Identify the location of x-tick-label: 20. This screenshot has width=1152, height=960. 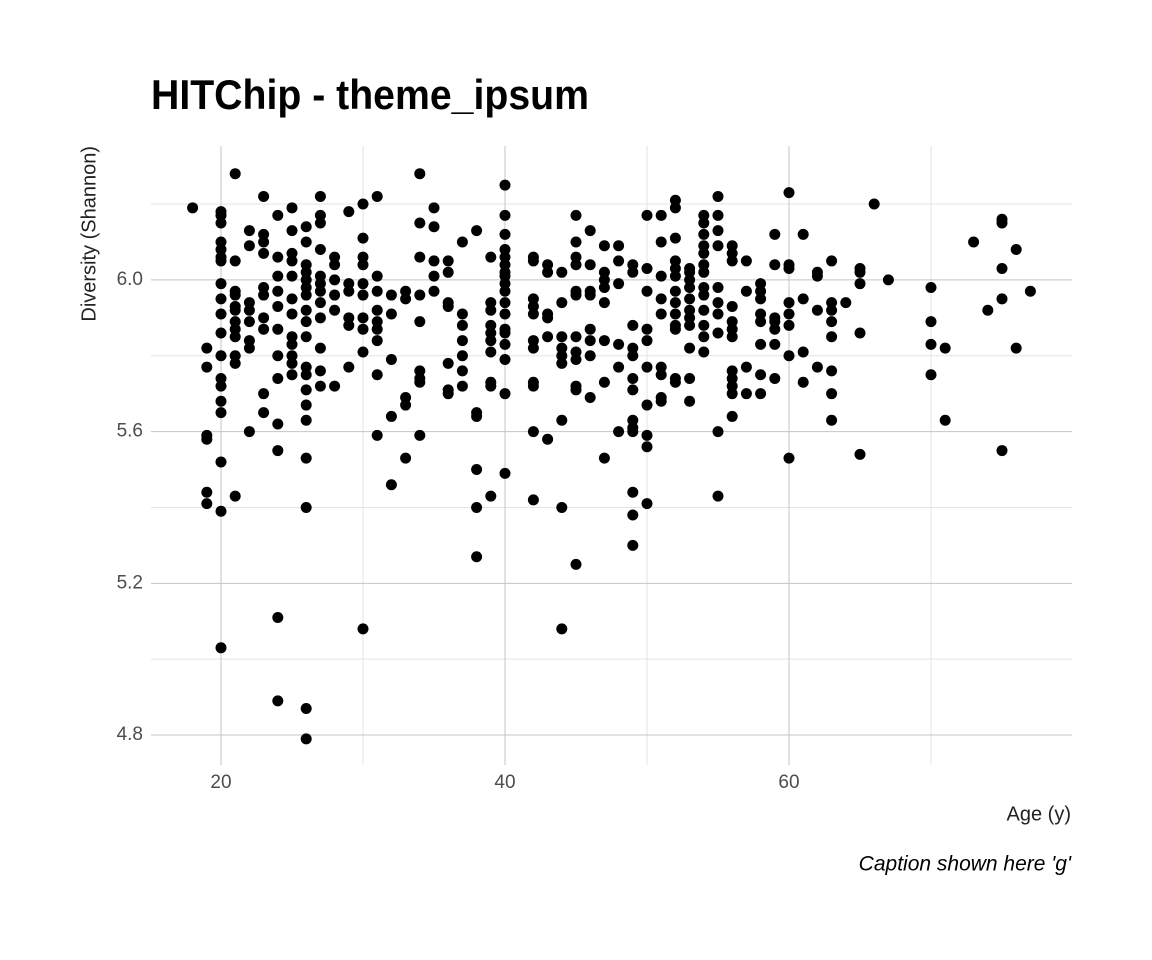
(220, 782).